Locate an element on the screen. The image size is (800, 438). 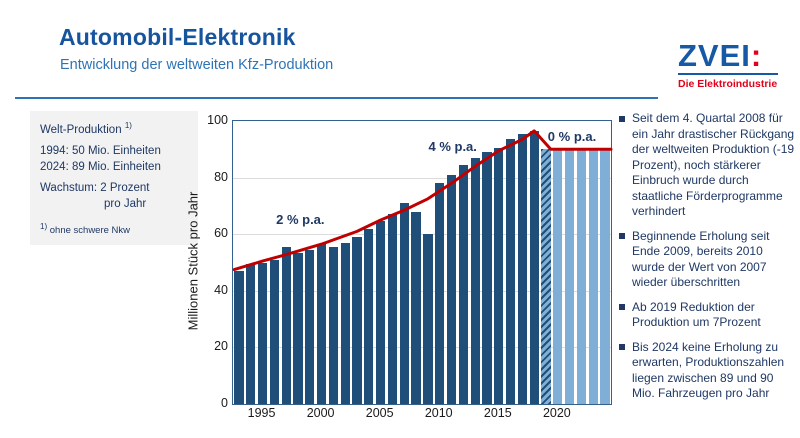
bar-2019 is located at coordinates (546, 276).